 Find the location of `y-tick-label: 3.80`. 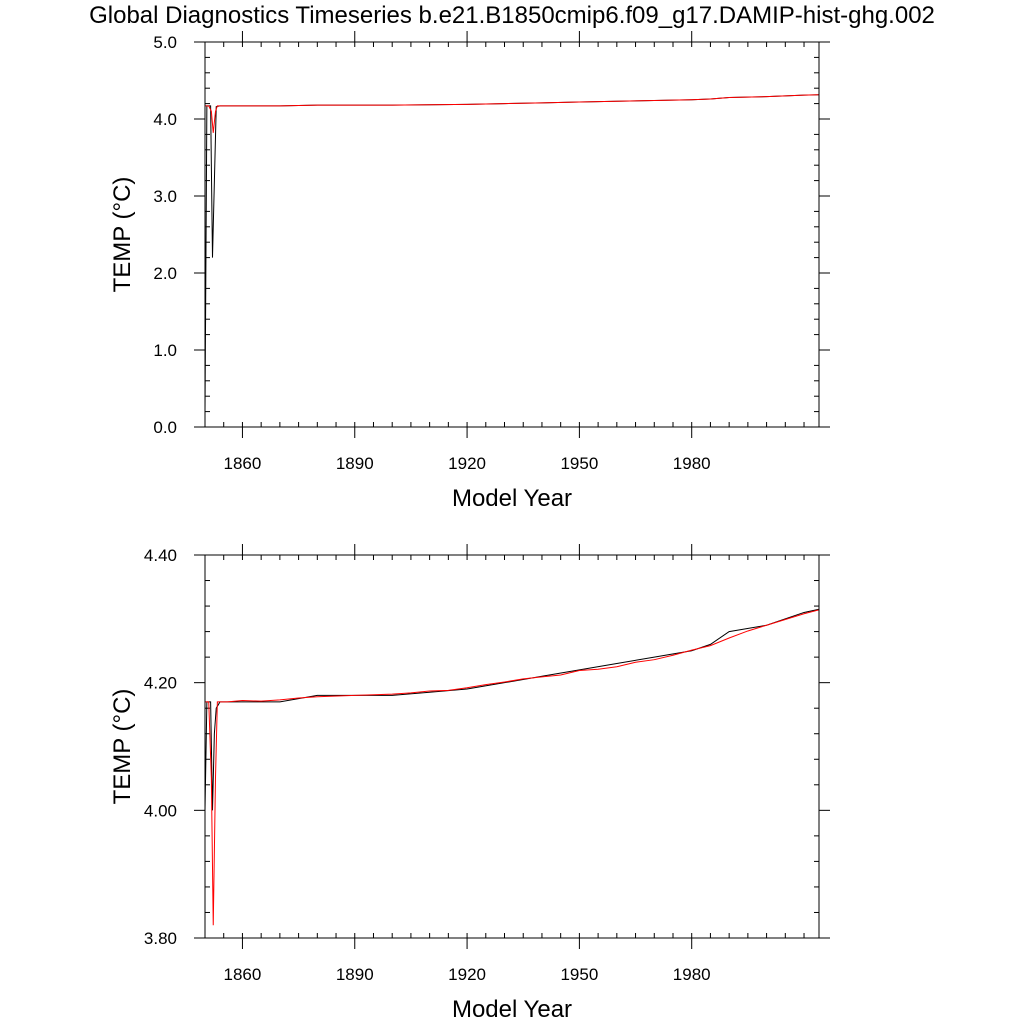

y-tick-label: 3.80 is located at coordinates (160, 938).